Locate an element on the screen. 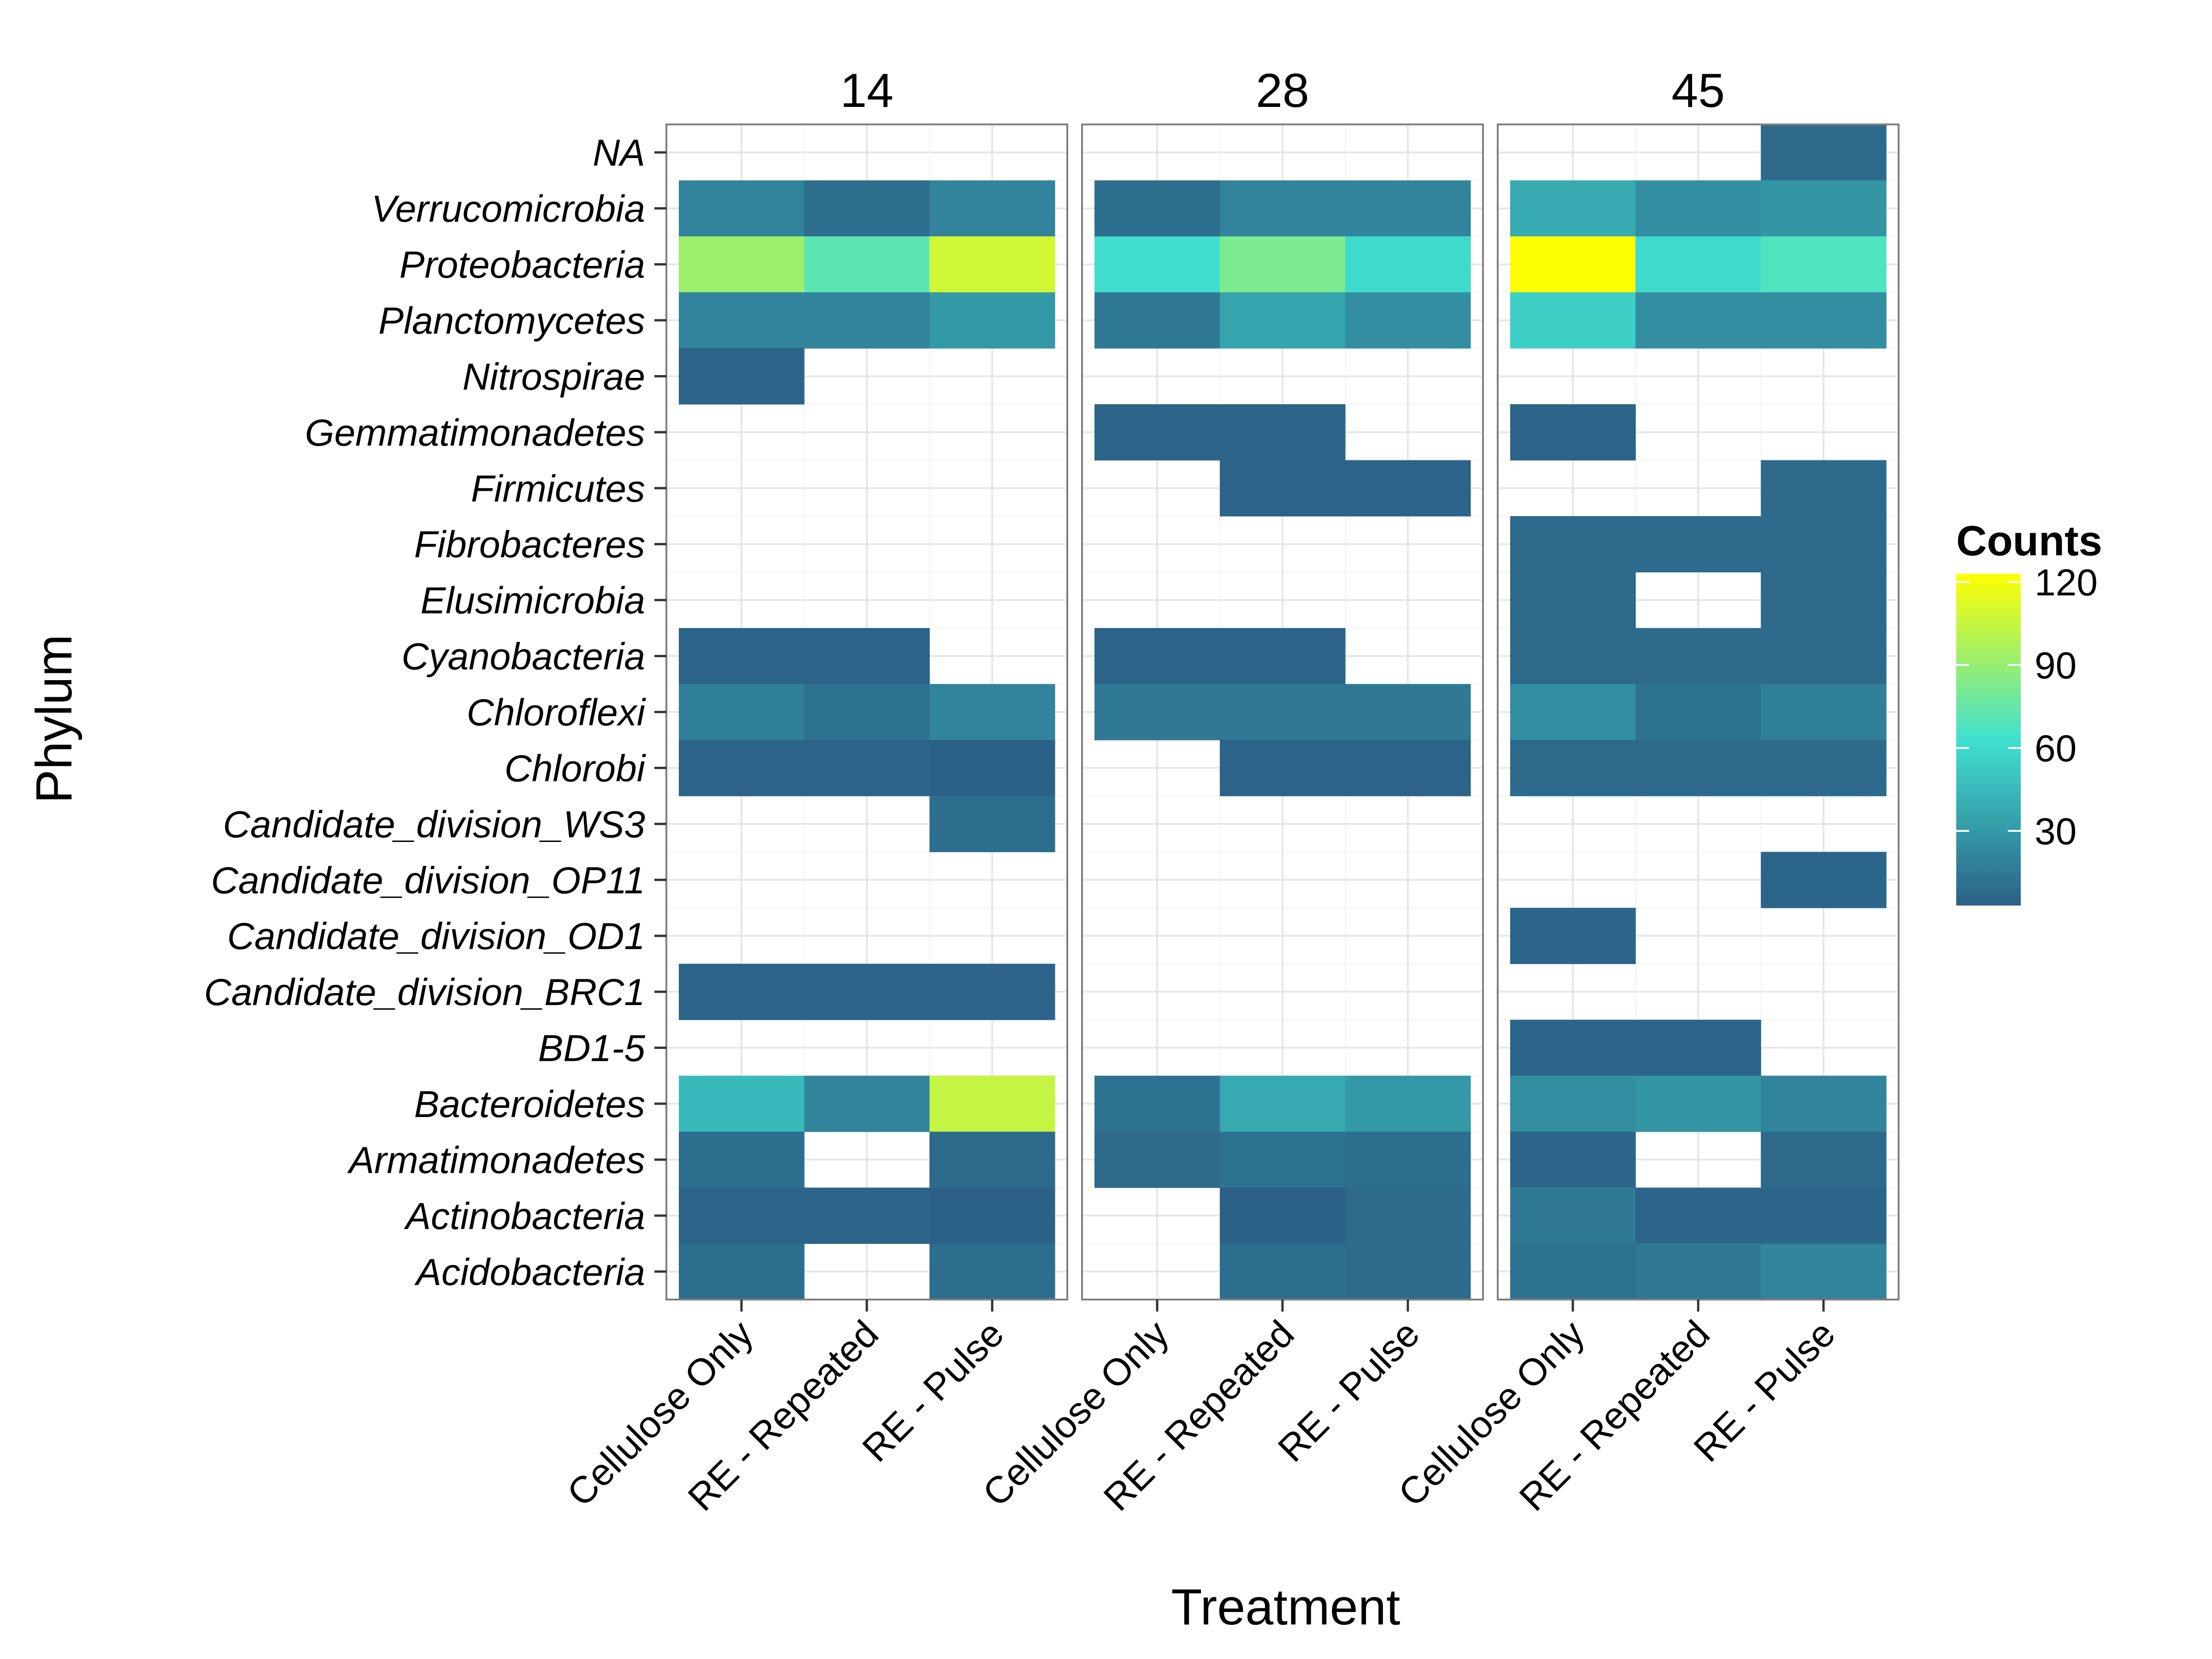 Image resolution: width=2212 pixels, height=1659 pixels. facet-panel-14: 14 is located at coordinates (866, 682).